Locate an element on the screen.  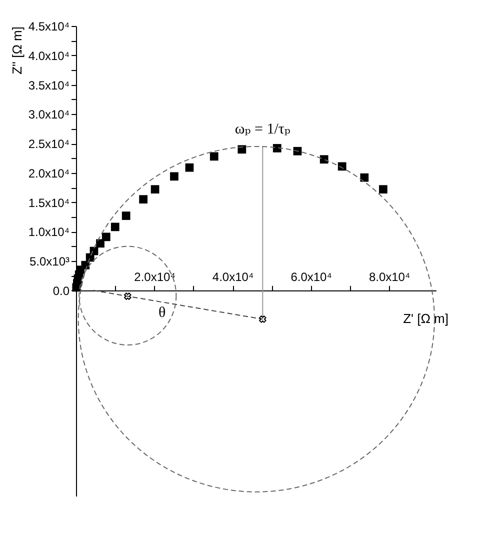
y-tick-label: 4.0x10⁴ is located at coordinates (49, 55).